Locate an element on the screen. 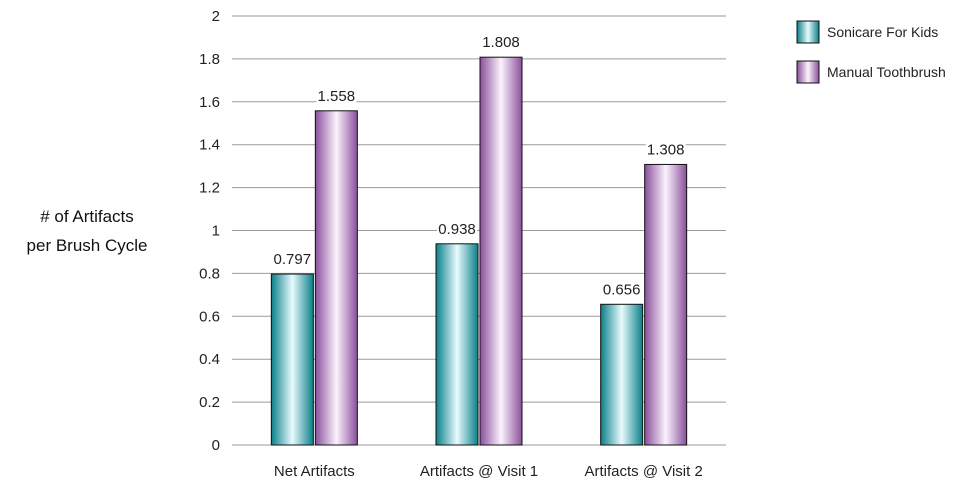 The height and width of the screenshot is (485, 978). y-tick-label: 1 is located at coordinates (216, 231).